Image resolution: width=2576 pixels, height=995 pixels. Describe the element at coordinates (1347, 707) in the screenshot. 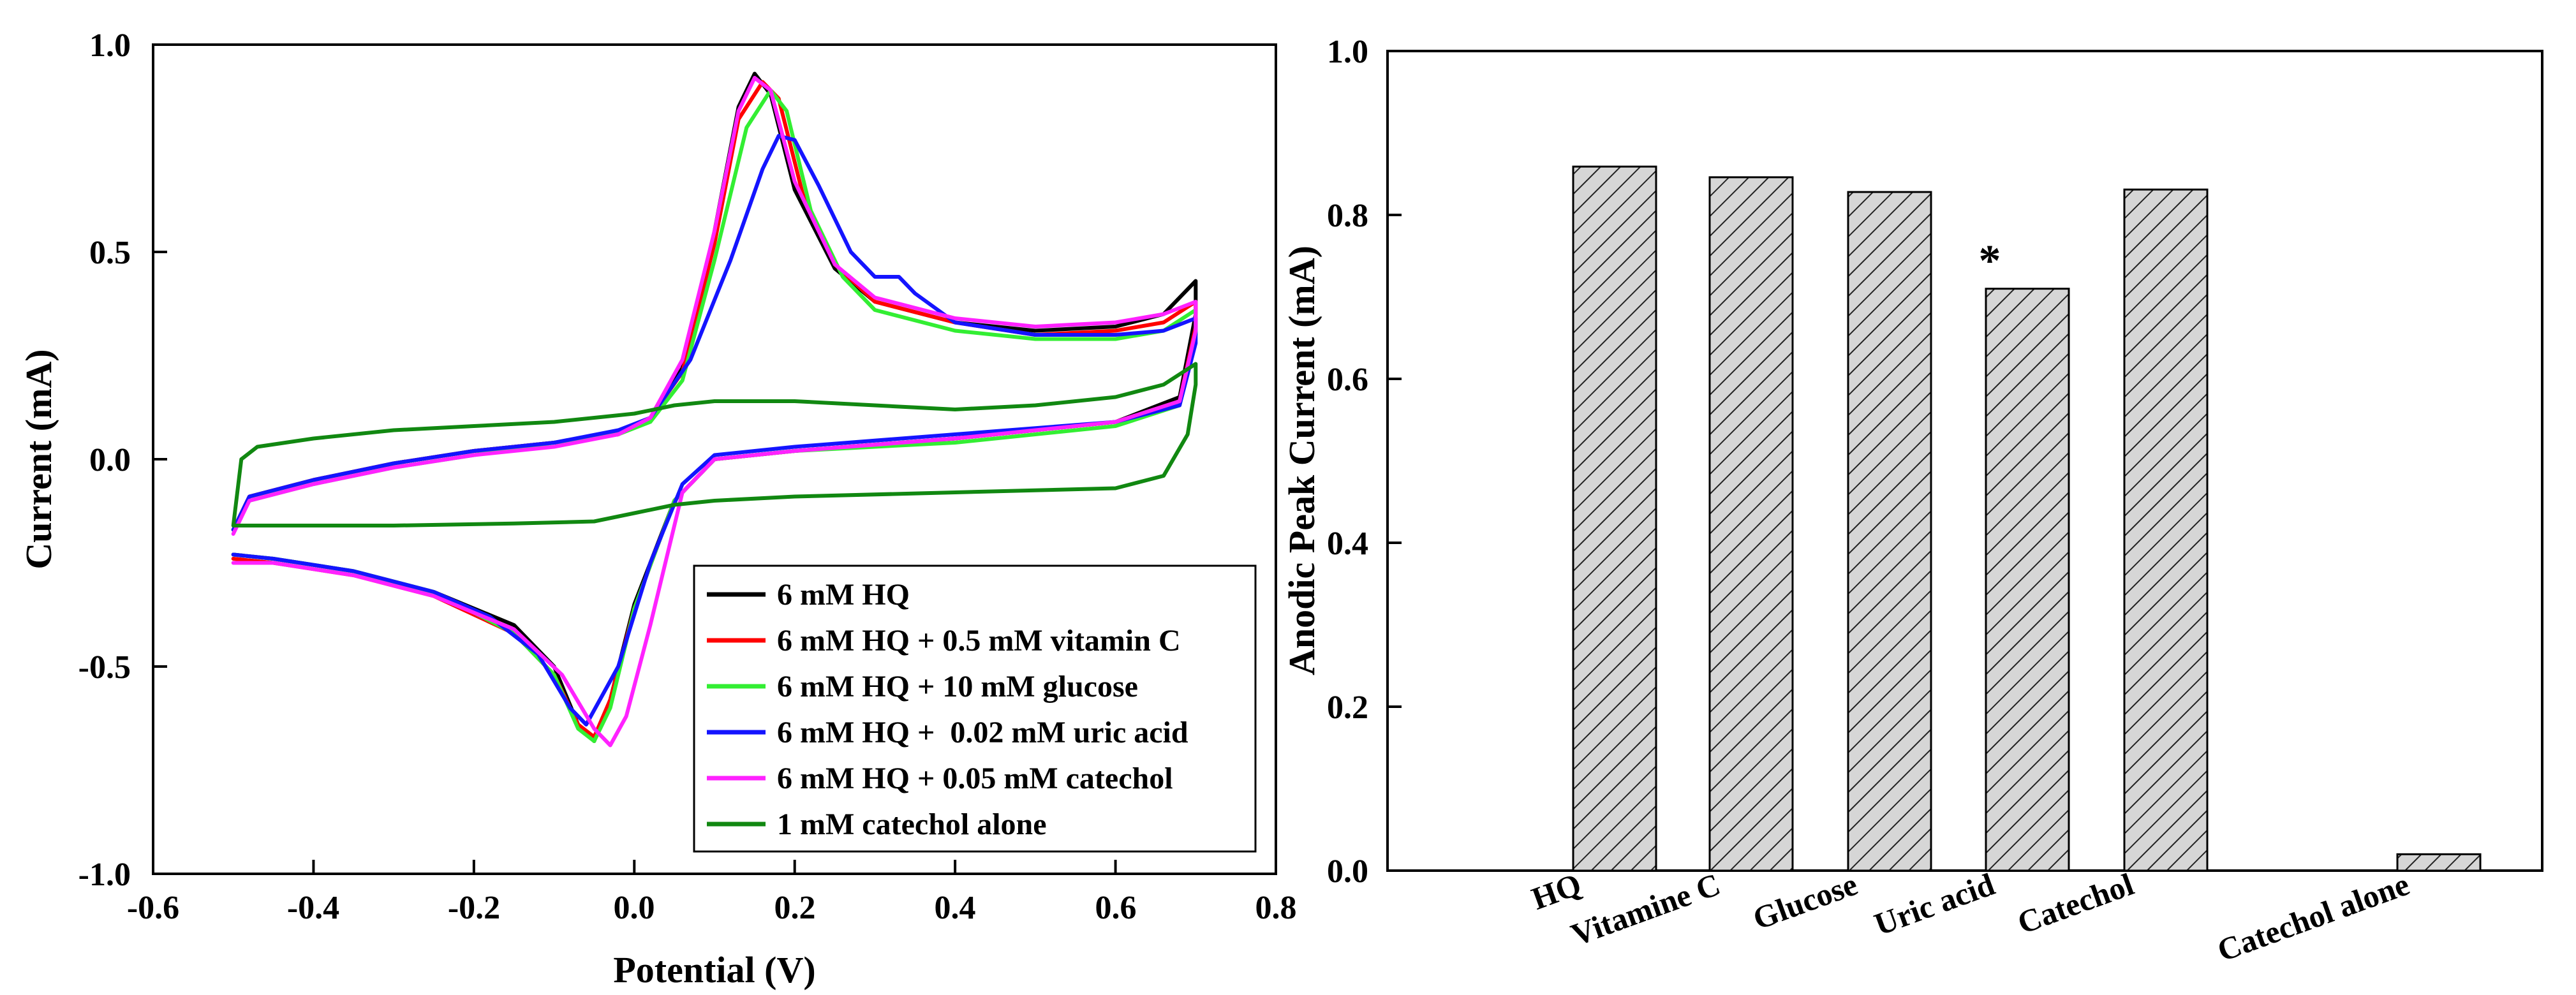

I see `bar-y-tick-label: 0.2` at that location.